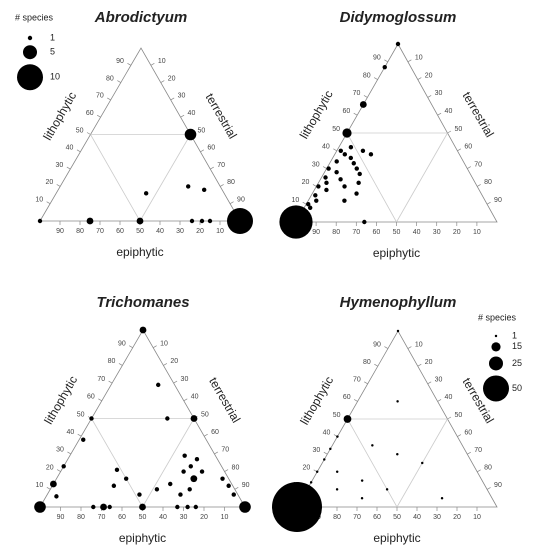 Image resolution: width=539 pixels, height=550 pixels. Describe the element at coordinates (211, 148) in the screenshot. I see `tick-label: 60` at that location.